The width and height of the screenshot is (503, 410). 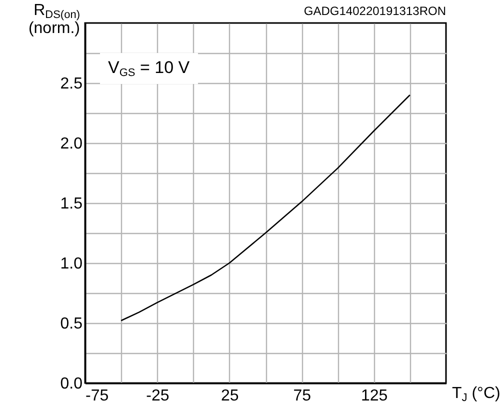 I want to click on x-tick-label: 125, so click(x=374, y=396).